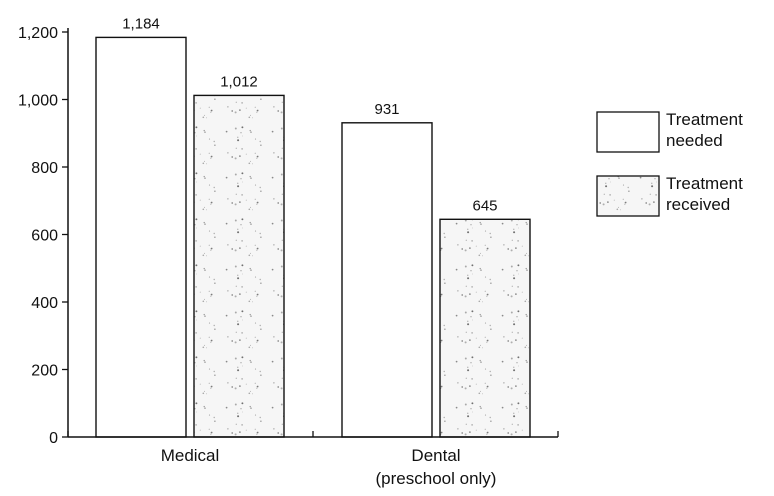  What do you see at coordinates (44, 371) in the screenshot?
I see `y-tick-label: 200` at bounding box center [44, 371].